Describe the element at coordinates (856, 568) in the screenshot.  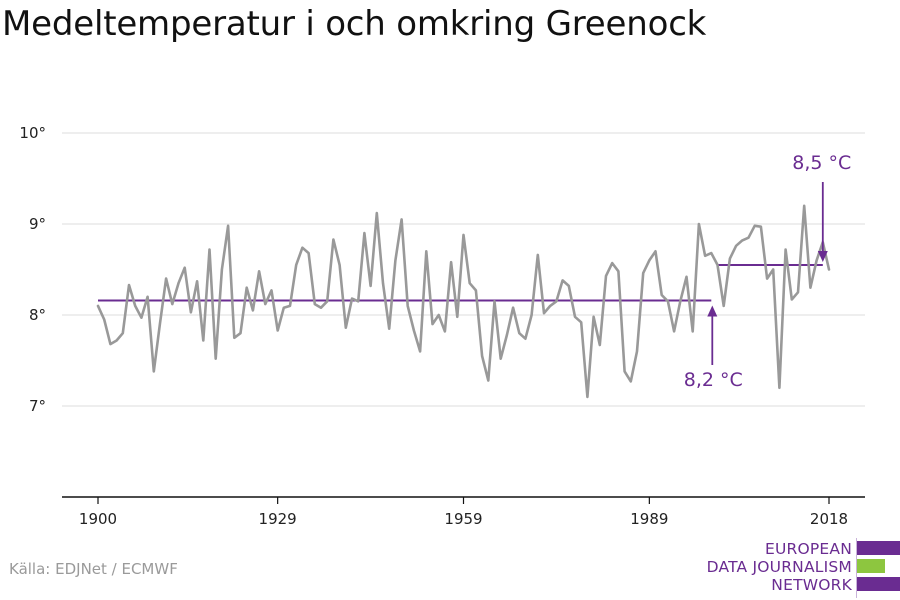
I see `logo-divider` at that location.